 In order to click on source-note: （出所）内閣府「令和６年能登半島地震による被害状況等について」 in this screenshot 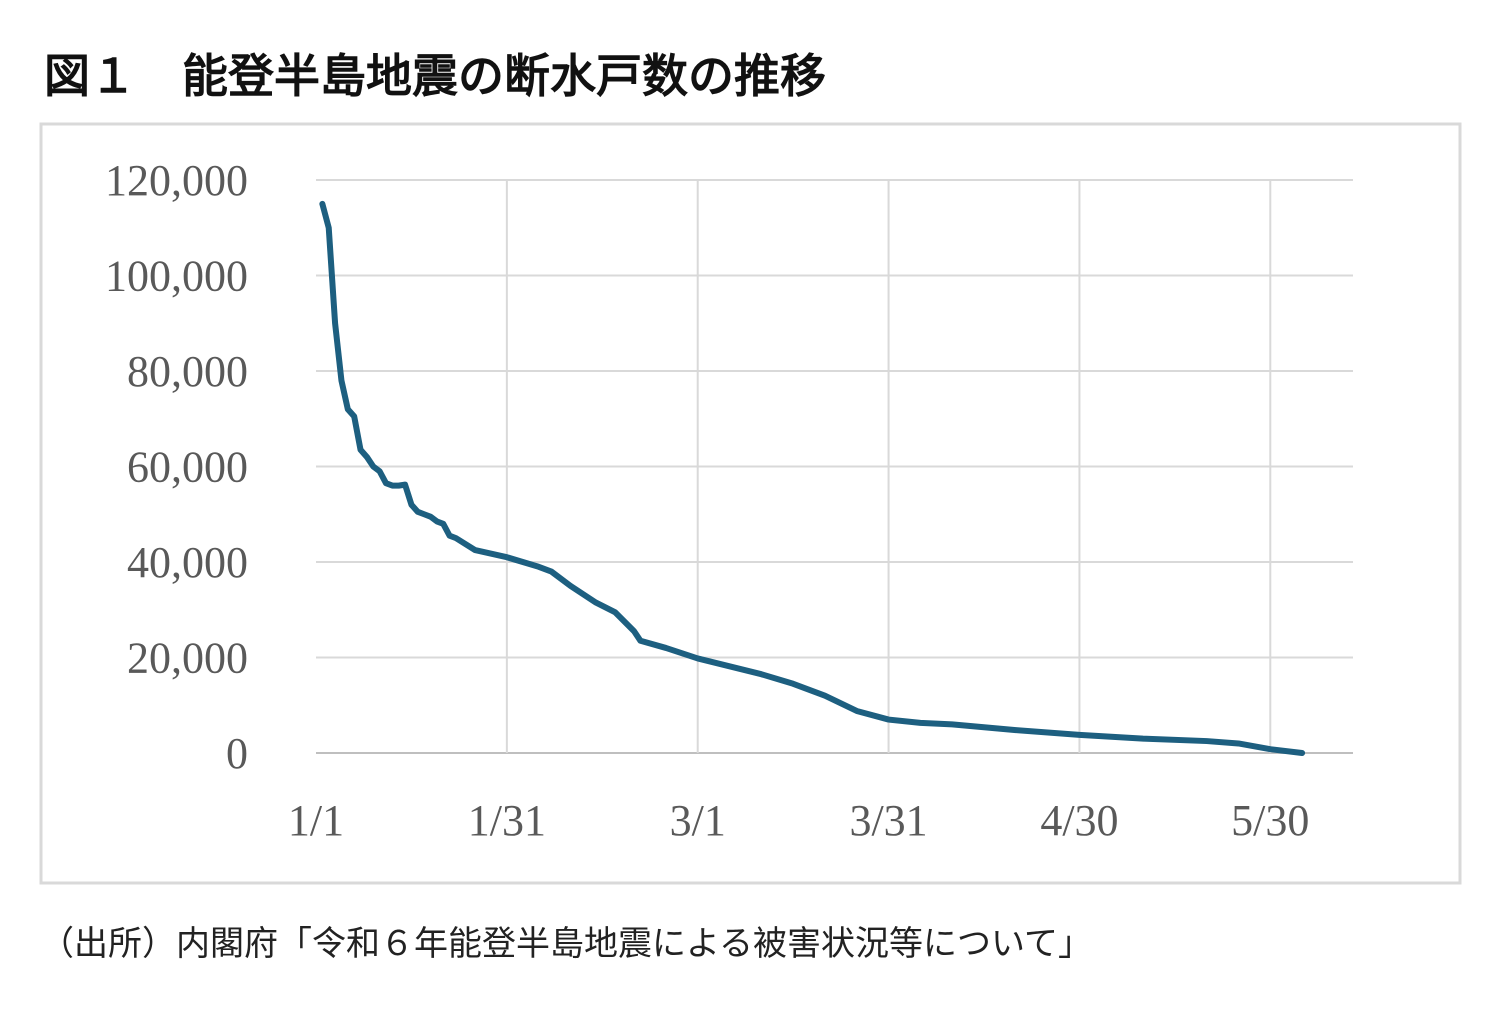, I will do `click(566, 944)`.